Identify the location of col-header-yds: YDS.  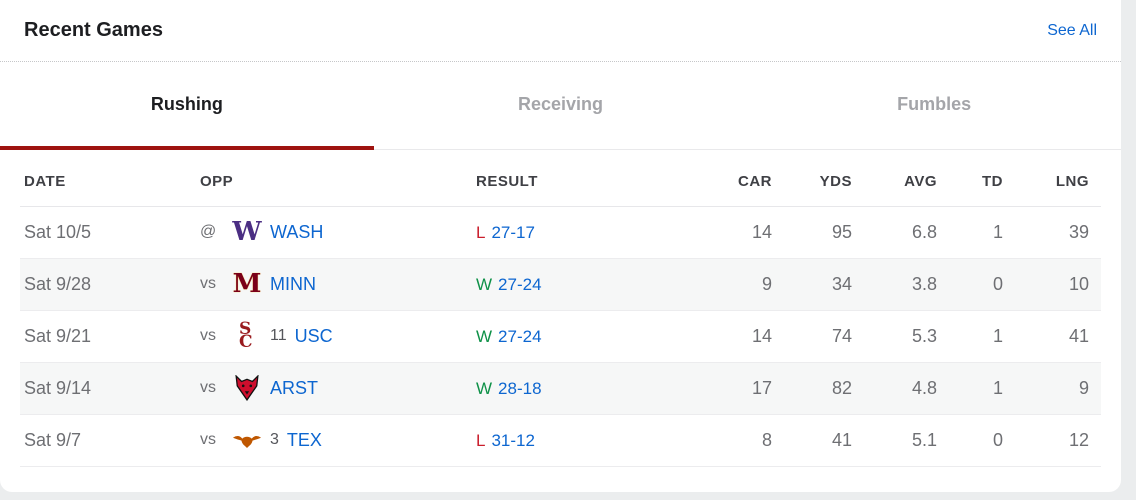
(816, 182).